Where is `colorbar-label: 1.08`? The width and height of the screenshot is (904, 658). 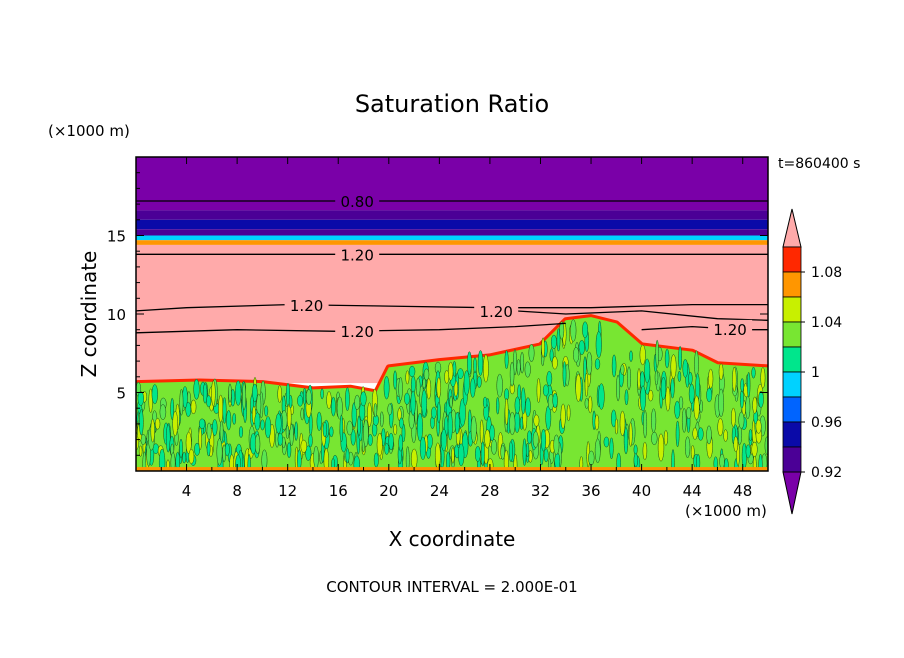
colorbar-label: 1.08 is located at coordinates (826, 273).